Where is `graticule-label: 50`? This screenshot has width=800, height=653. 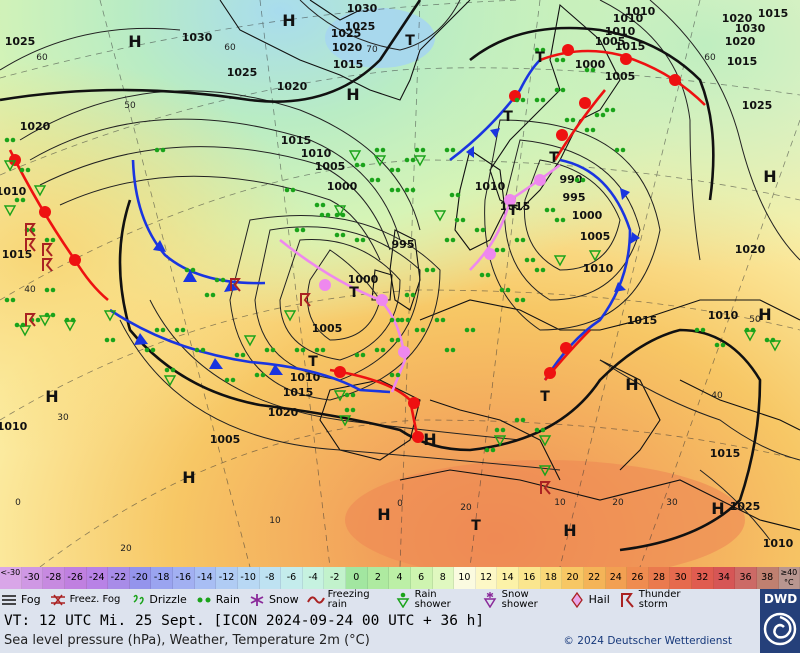 graticule-label: 50 is located at coordinates (130, 106).